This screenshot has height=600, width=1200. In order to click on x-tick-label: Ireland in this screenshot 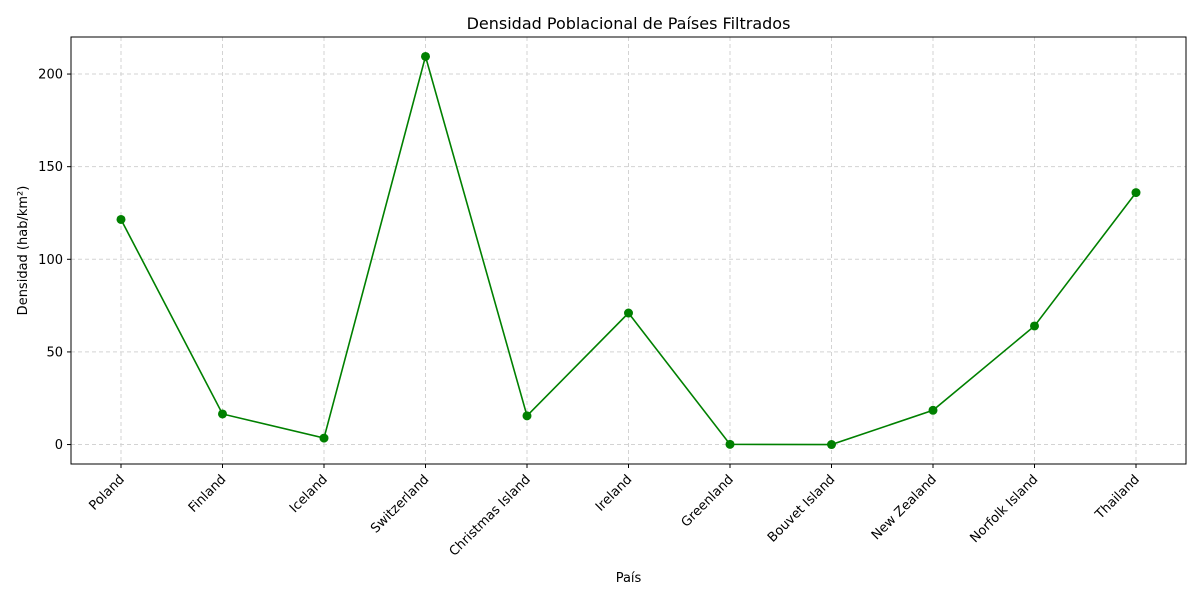, I will do `click(614, 493)`.